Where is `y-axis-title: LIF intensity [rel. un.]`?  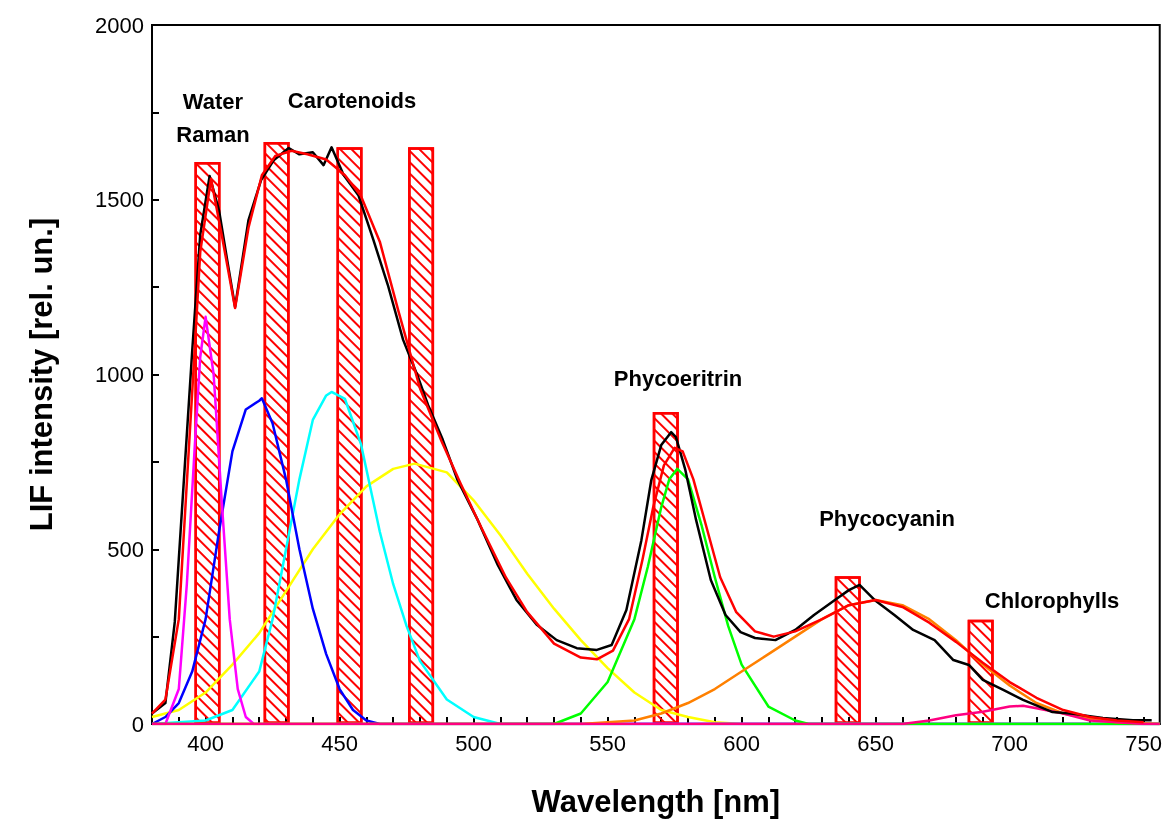
y-axis-title: LIF intensity [rel. un.] is located at coordinates (41, 374).